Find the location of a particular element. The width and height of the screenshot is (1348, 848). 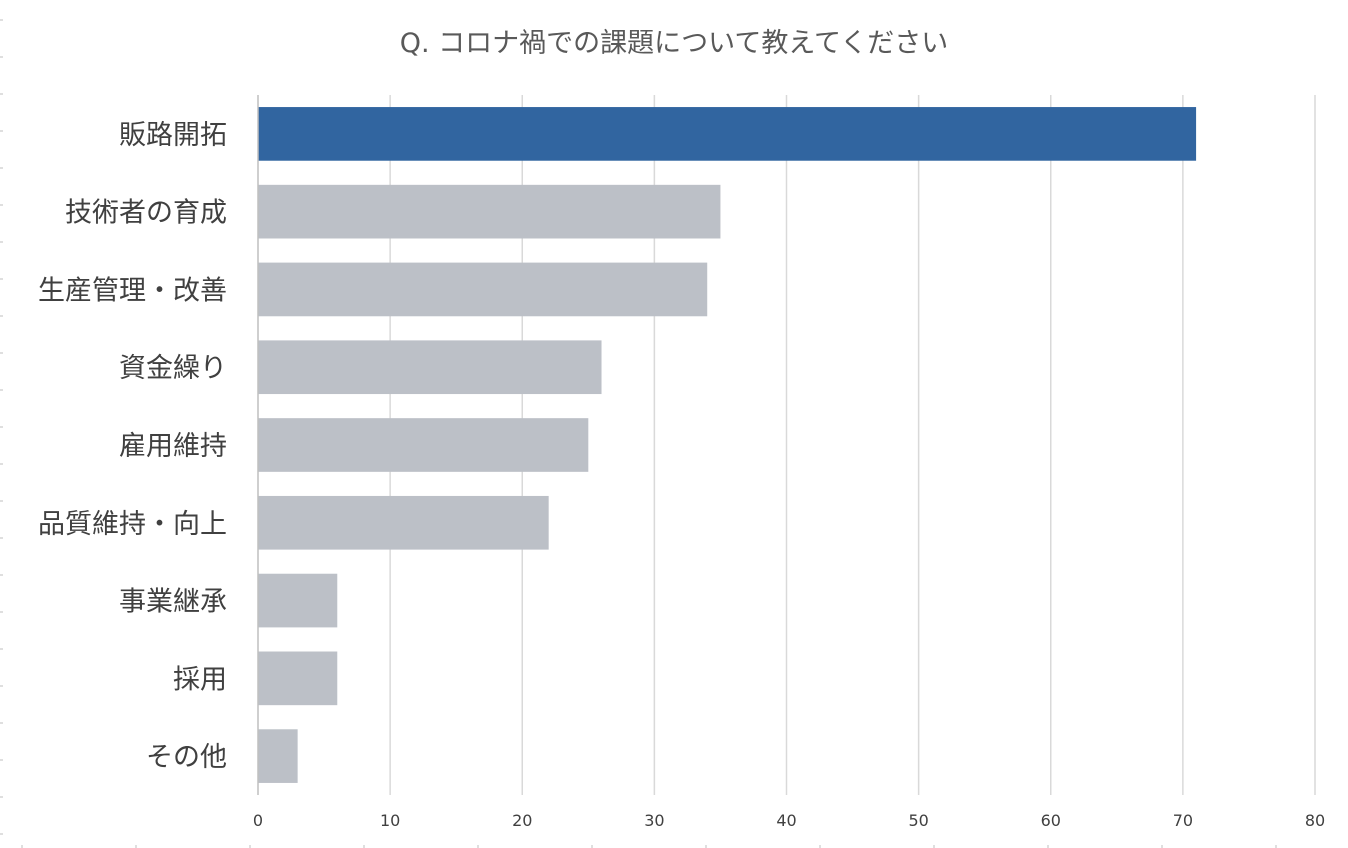

x-tick-label-70: 70 is located at coordinates (1183, 820).